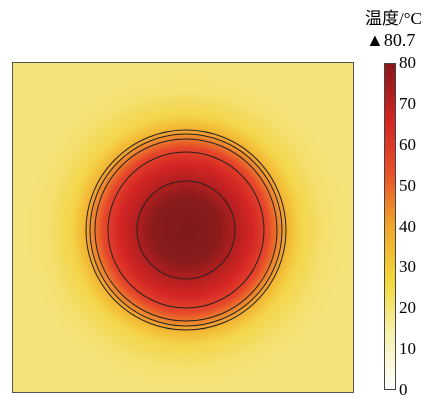 The image size is (433, 401). Describe the element at coordinates (407, 349) in the screenshot. I see `colorbar-tick-label: 10` at that location.